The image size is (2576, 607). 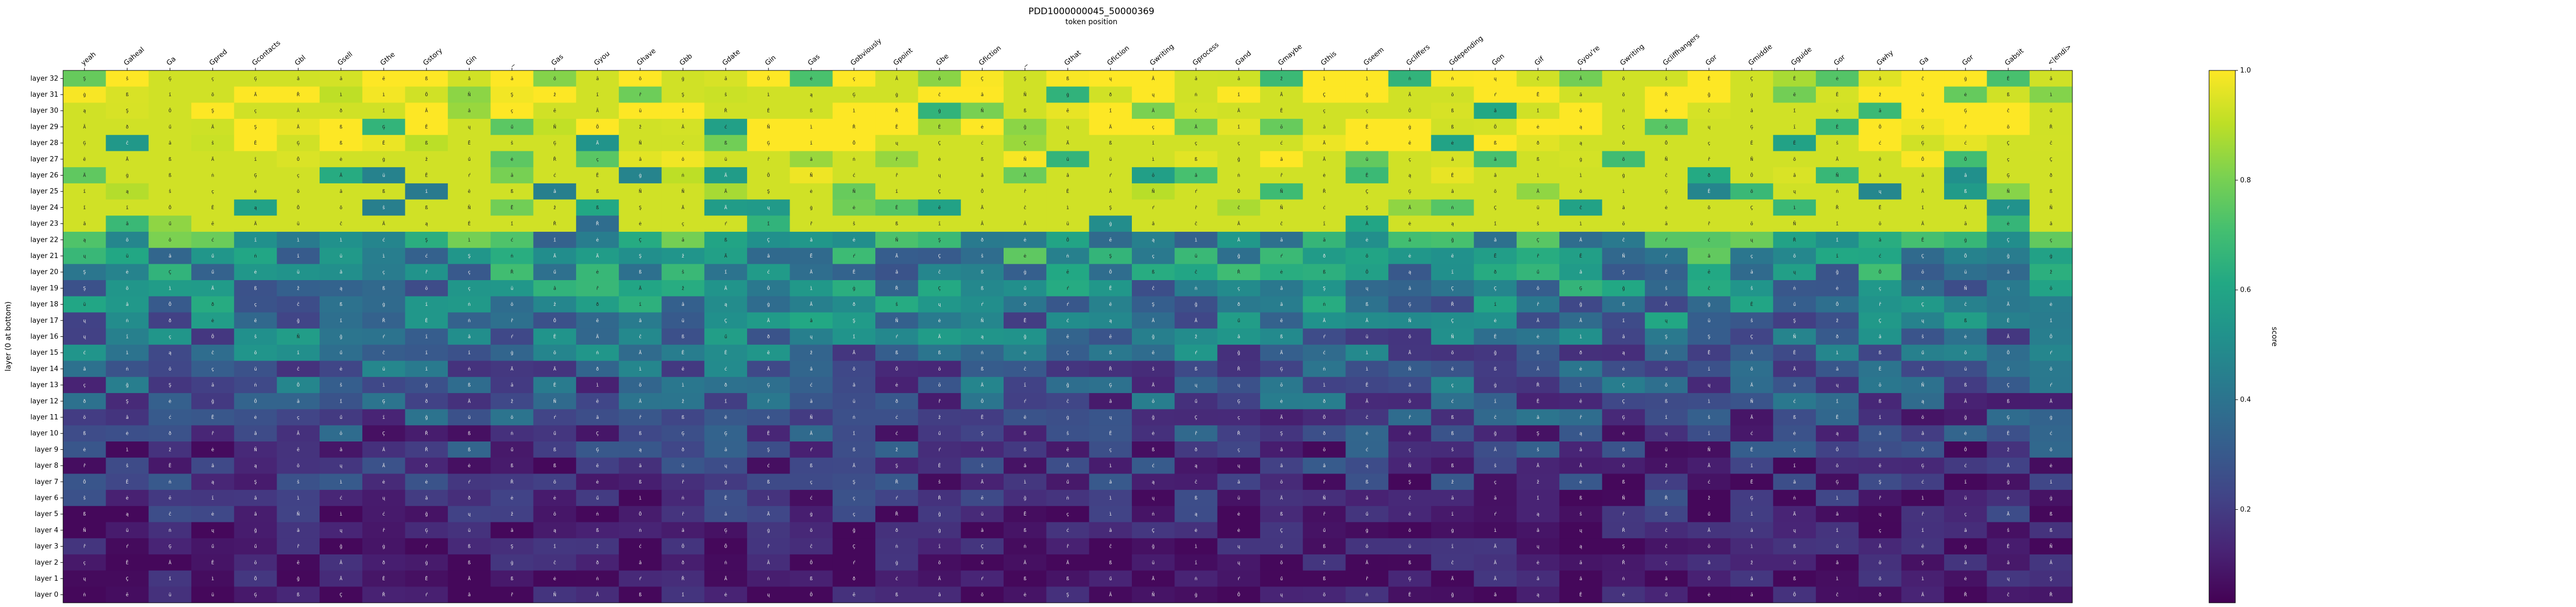 What do you see at coordinates (1195, 272) in the screenshot?
I see `heatmap-cell-text: ĉ` at bounding box center [1195, 272].